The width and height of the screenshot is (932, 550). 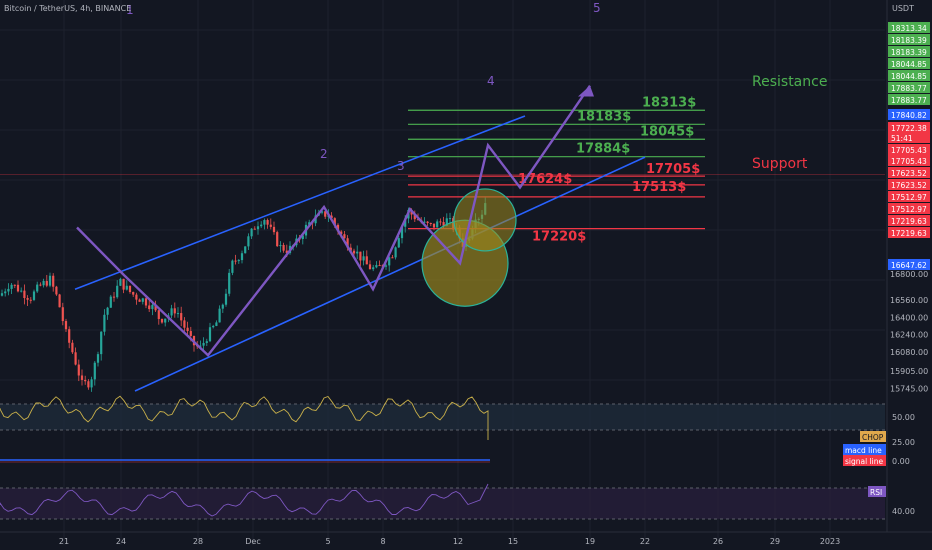 I want to click on chop-tick-label: 50.00, so click(x=903, y=417).